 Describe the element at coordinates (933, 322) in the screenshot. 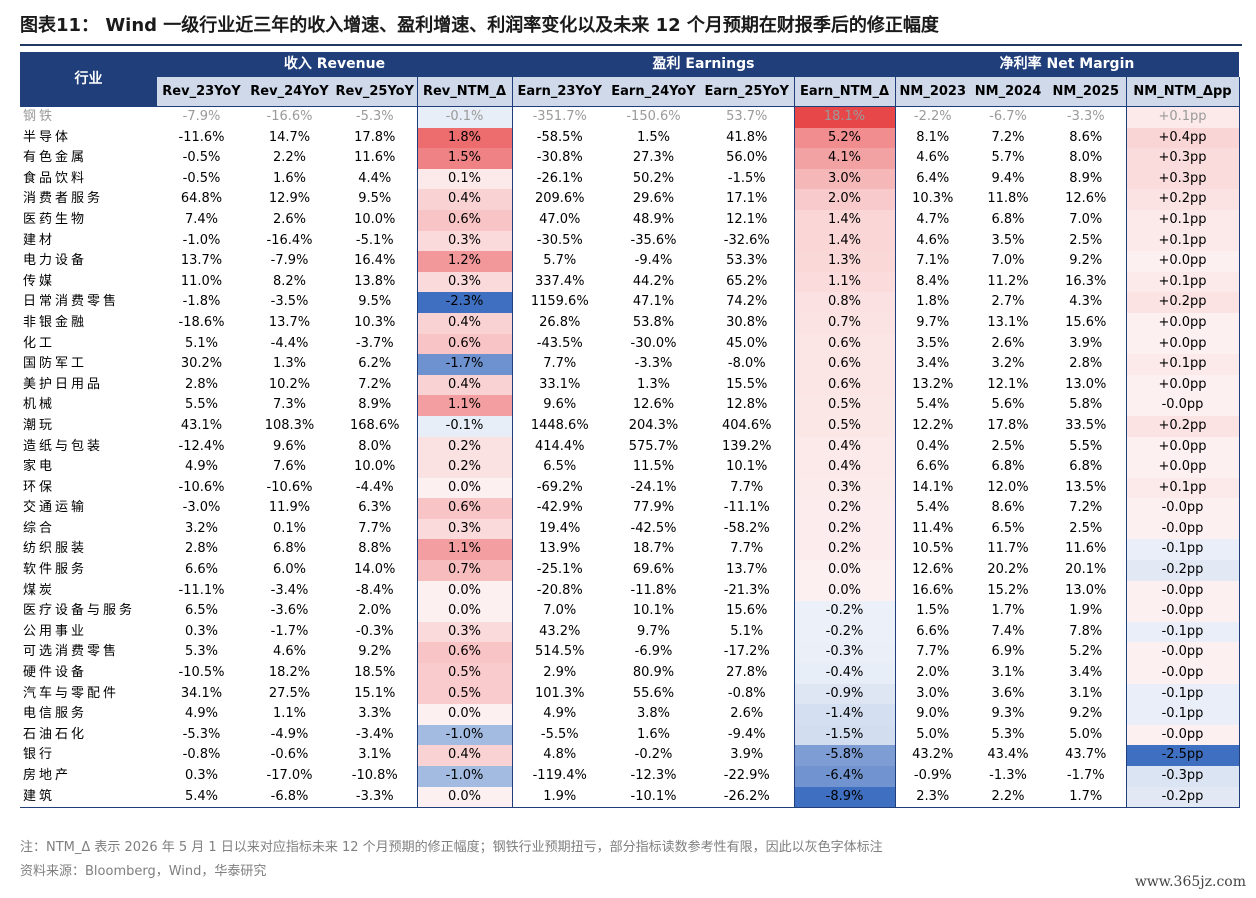

I see `table-cell: 9.7%` at that location.